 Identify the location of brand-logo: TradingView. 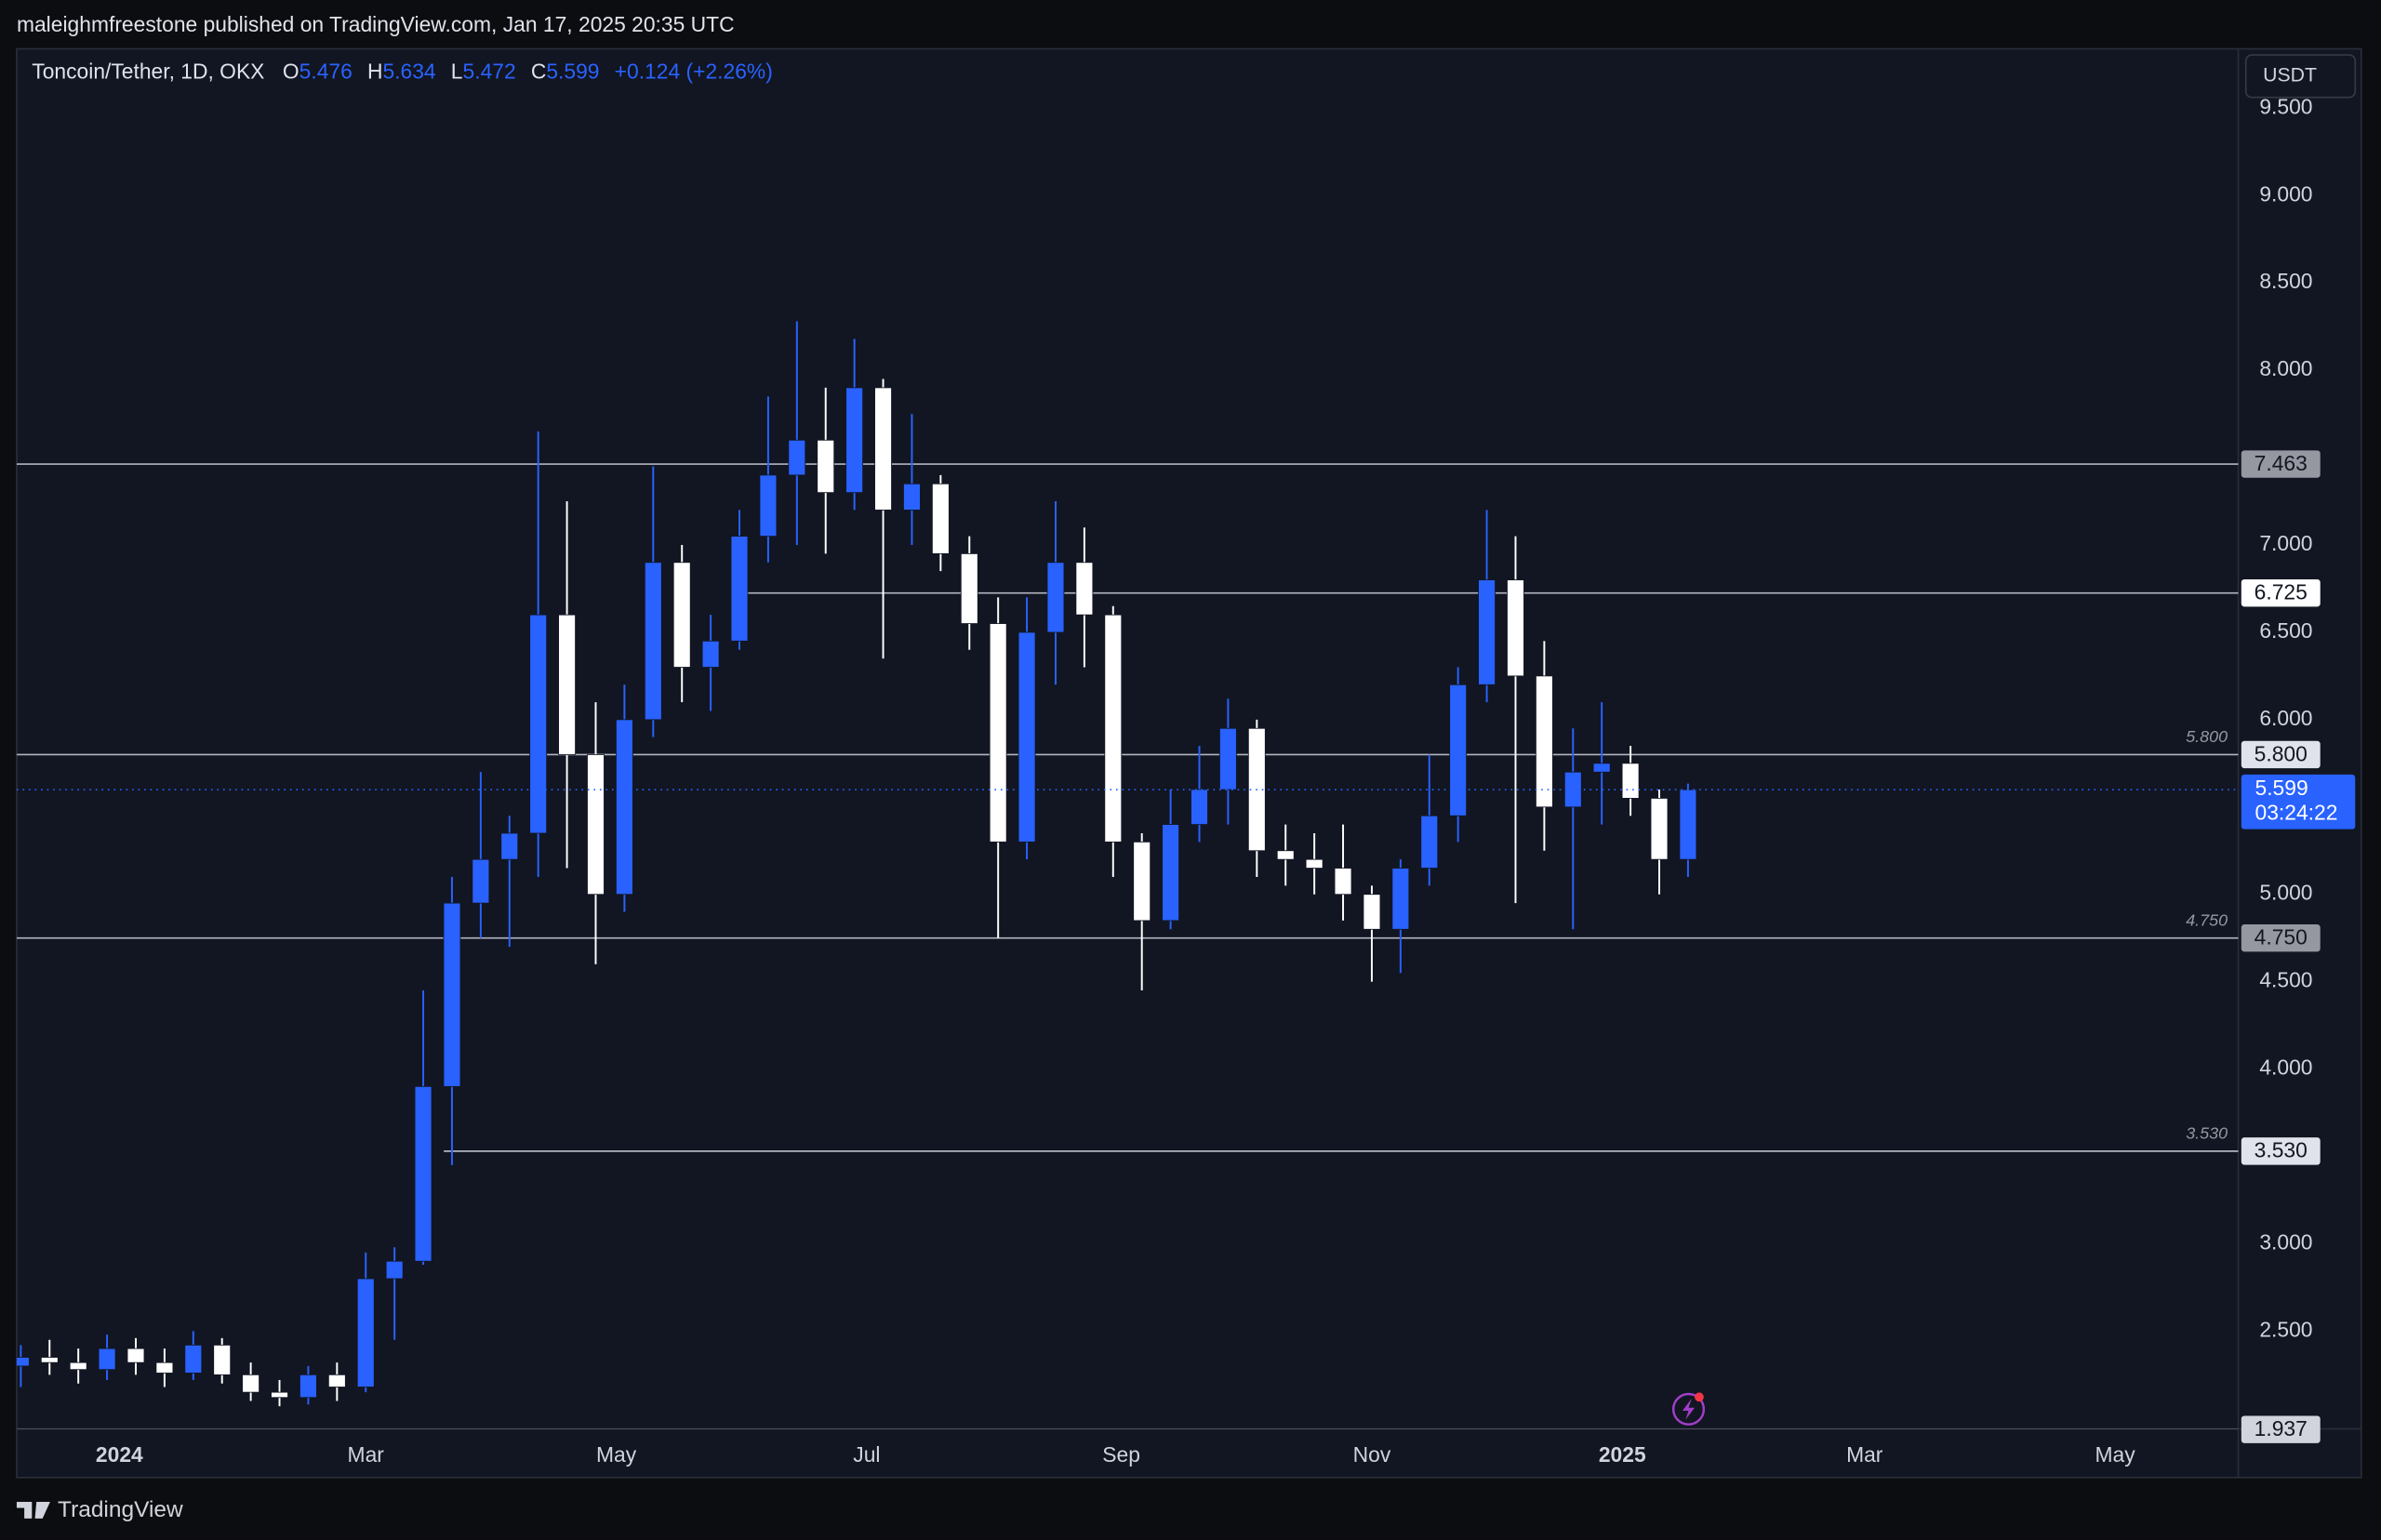
(99, 1509).